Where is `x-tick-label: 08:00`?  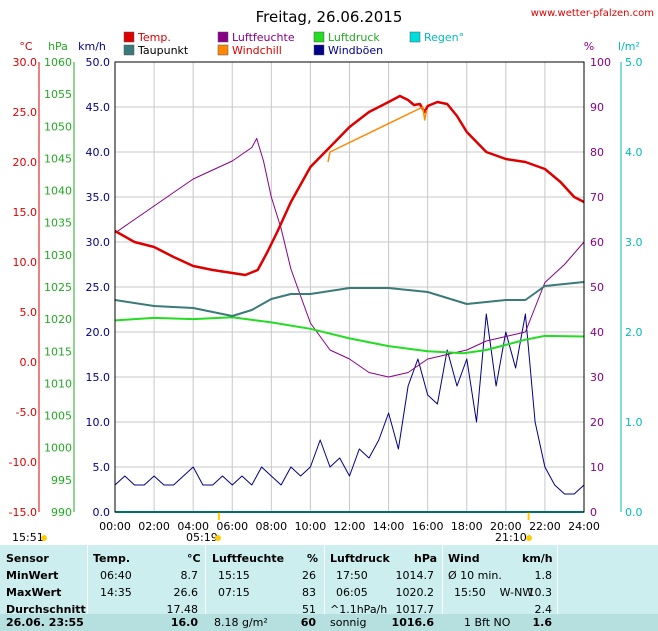
x-tick-label: 08:00 is located at coordinates (271, 526).